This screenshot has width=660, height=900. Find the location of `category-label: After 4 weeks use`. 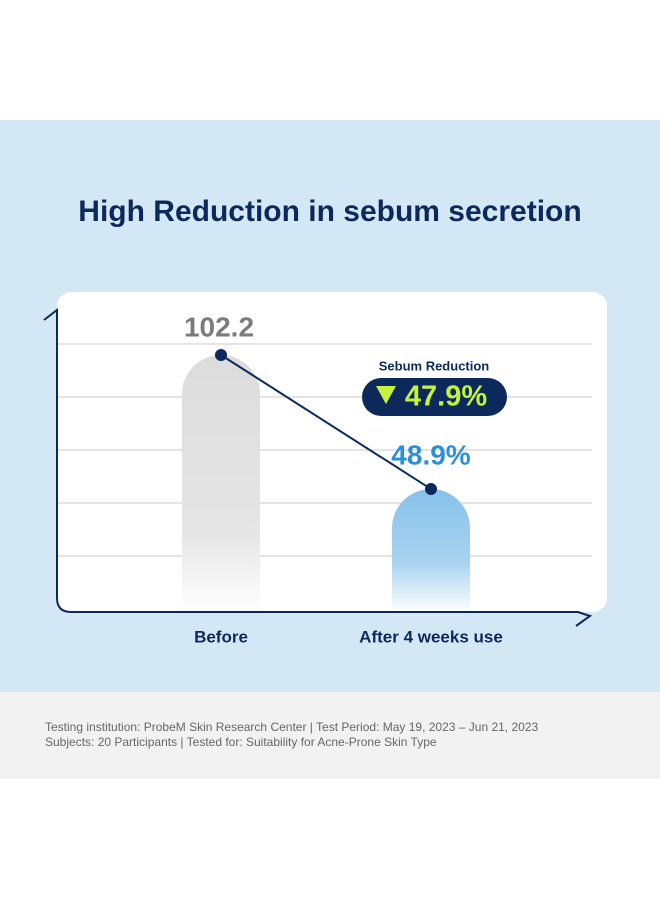

category-label: After 4 weeks use is located at coordinates (431, 636).